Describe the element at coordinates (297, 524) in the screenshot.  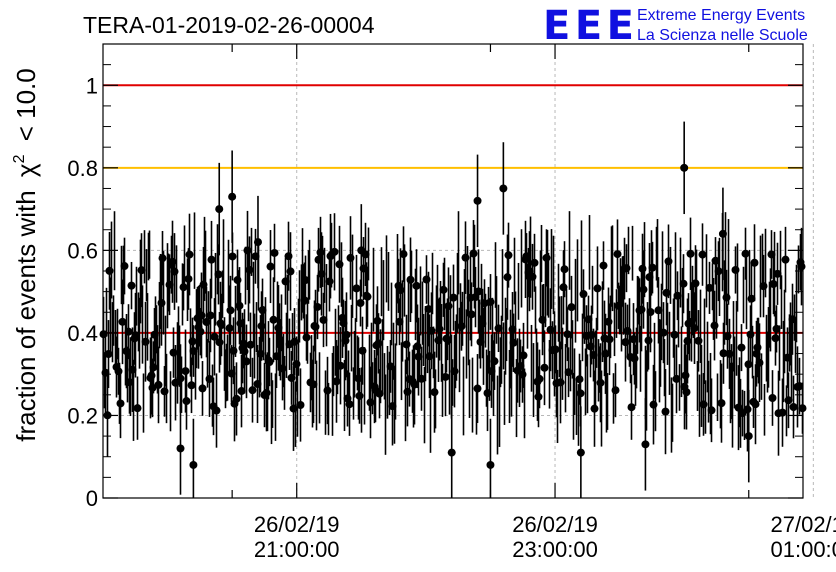
I see `x-tick-label-date: 26/02/19` at that location.